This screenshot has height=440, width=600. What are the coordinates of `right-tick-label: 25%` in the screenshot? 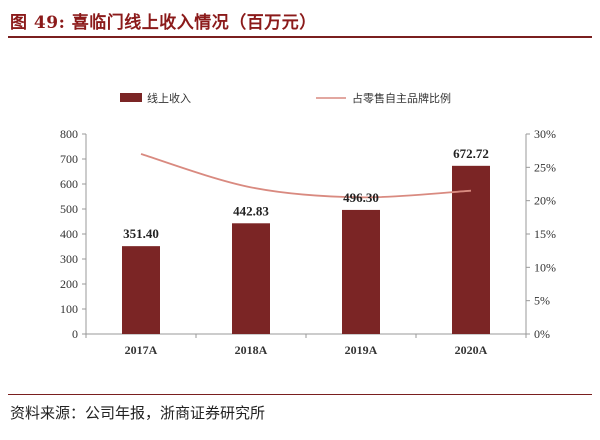 It's located at (545, 167).